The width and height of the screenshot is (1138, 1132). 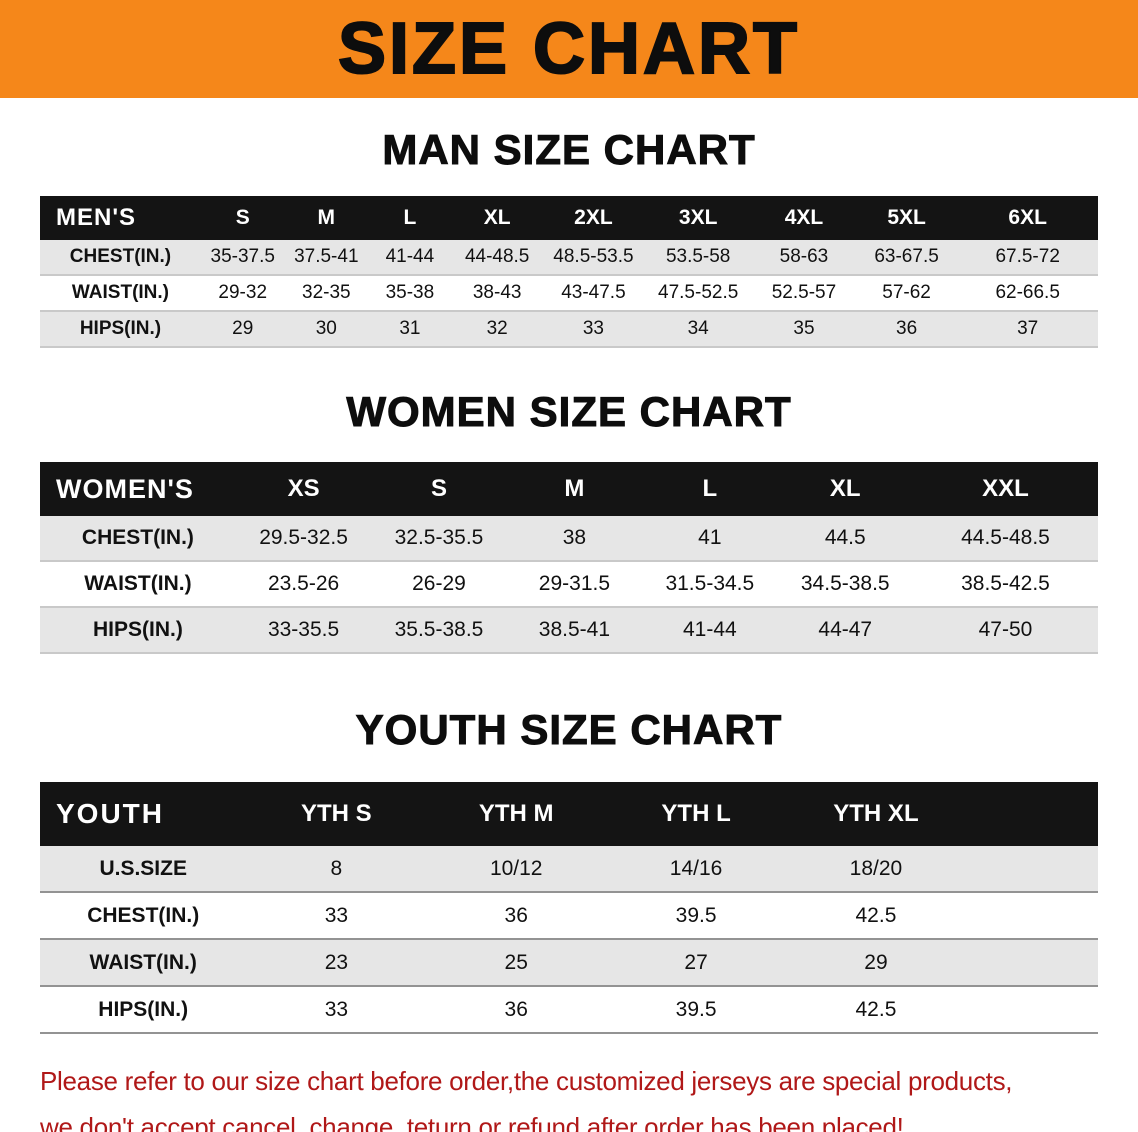 What do you see at coordinates (303, 584) in the screenshot?
I see `measure-value-cell: 23.5-26` at bounding box center [303, 584].